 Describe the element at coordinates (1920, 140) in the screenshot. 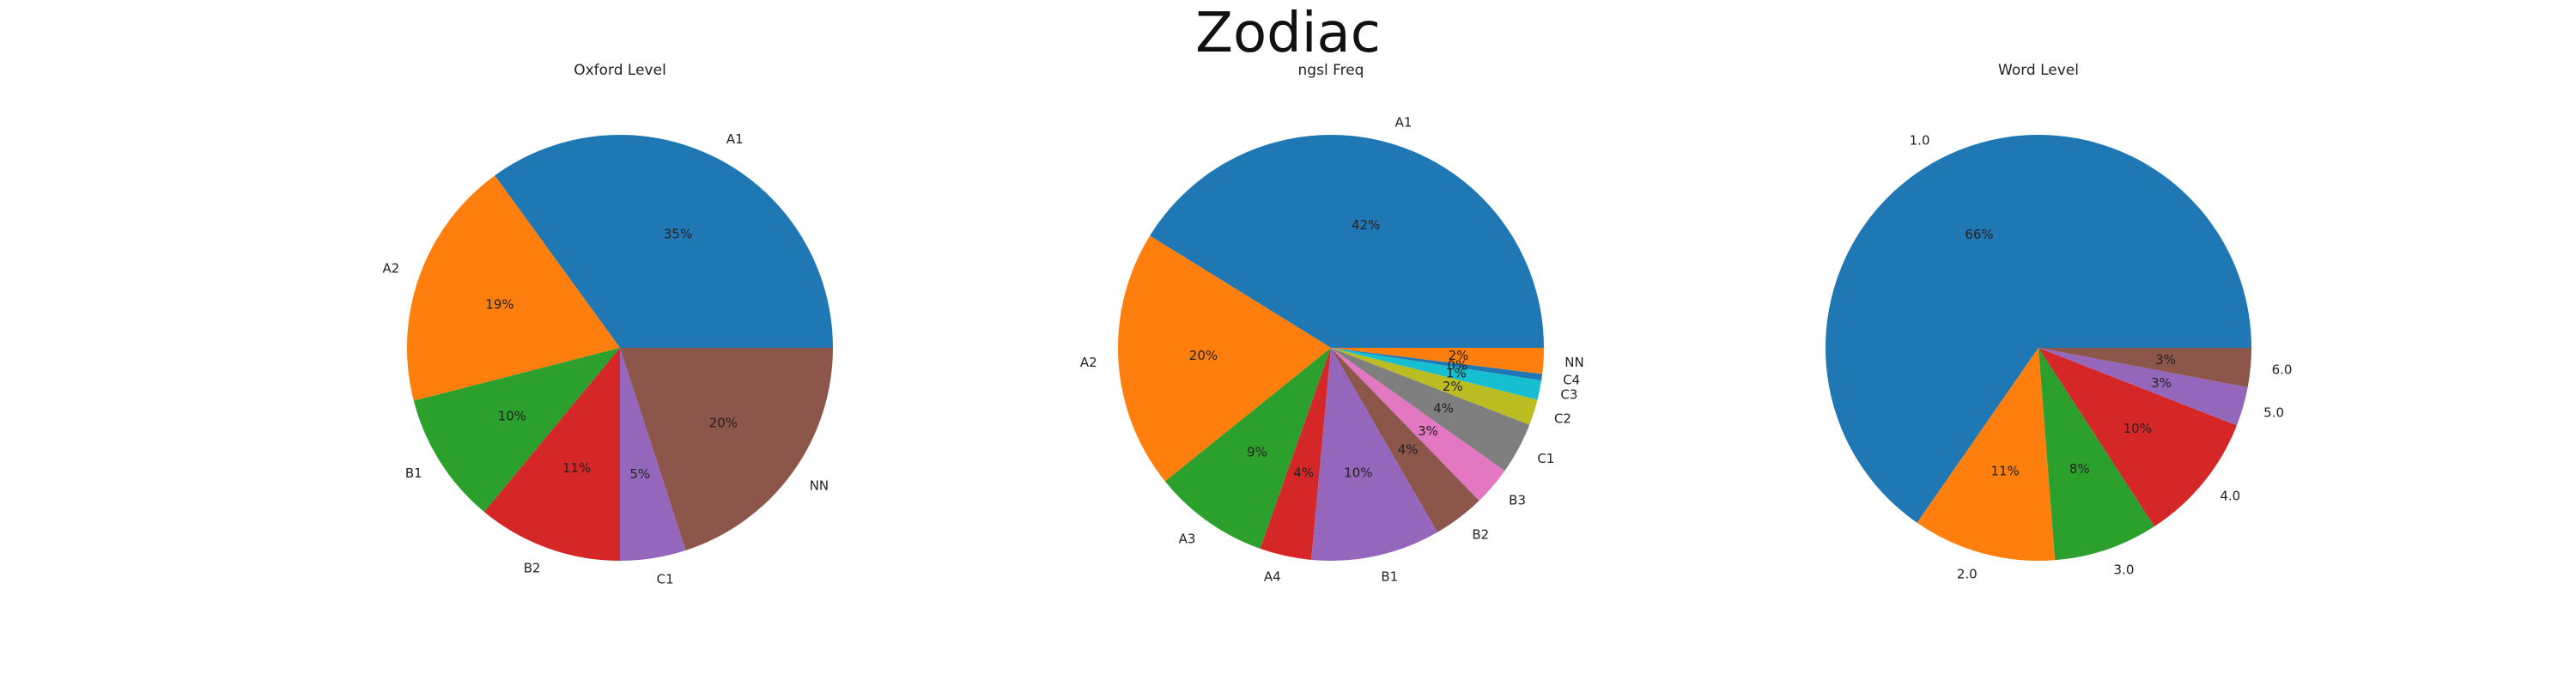

I see `category-label: 1.0` at that location.